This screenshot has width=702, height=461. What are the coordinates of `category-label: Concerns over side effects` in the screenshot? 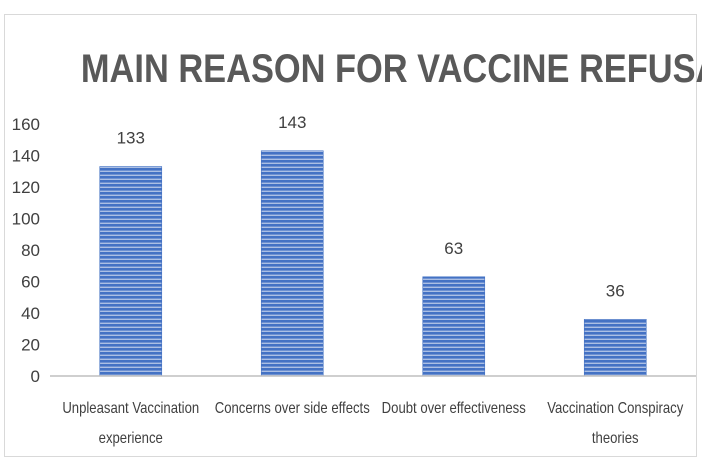 It's located at (292, 408).